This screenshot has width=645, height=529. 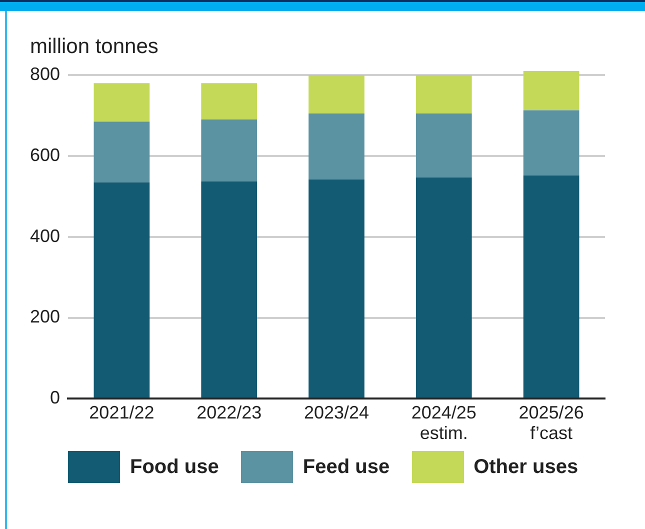 I want to click on x-tick-label: 2021/22, so click(x=121, y=412).